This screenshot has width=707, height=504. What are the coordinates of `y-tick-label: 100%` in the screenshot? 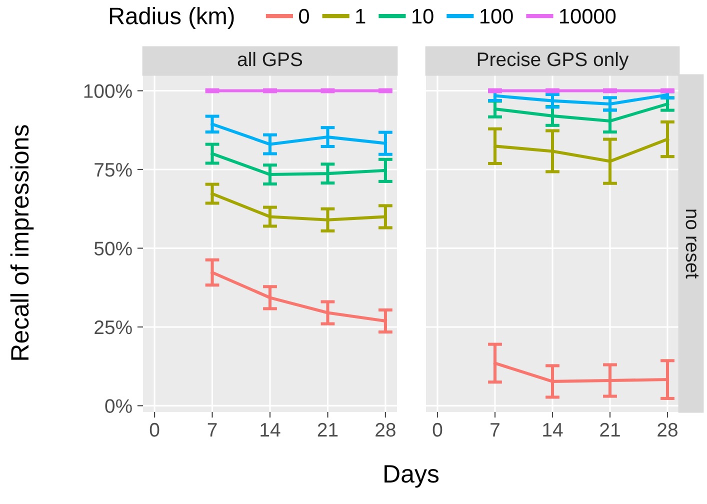 It's located at (108, 91).